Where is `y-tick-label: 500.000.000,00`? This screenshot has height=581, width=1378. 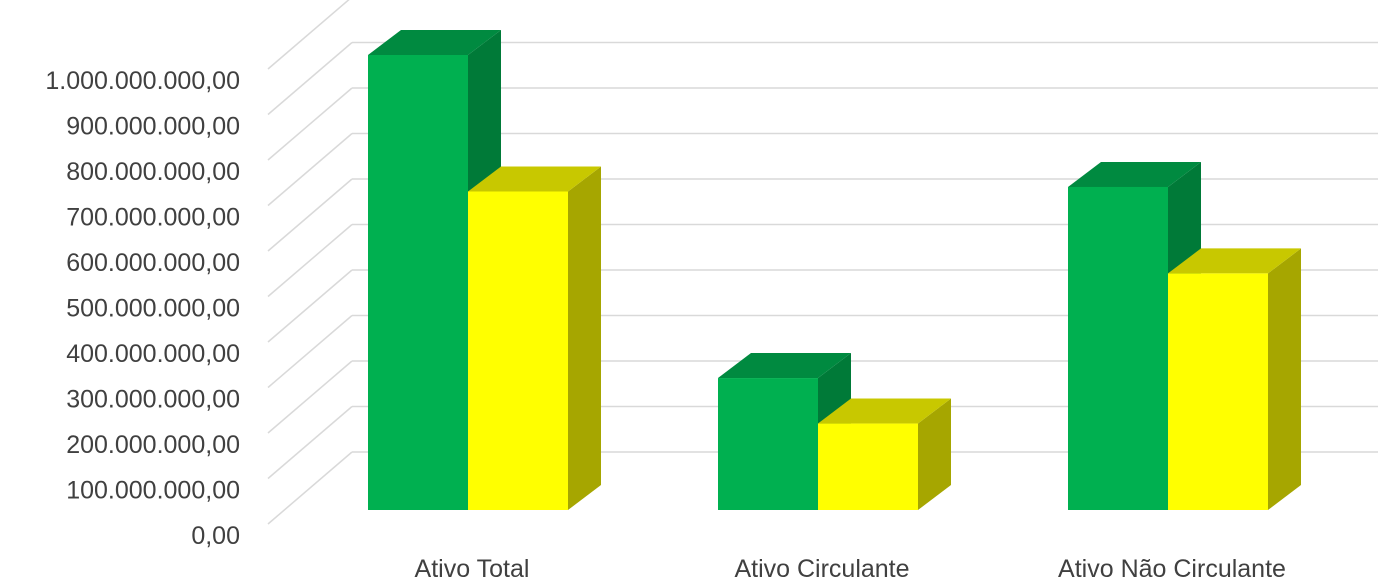 y-tick-label: 500.000.000,00 is located at coordinates (153, 309).